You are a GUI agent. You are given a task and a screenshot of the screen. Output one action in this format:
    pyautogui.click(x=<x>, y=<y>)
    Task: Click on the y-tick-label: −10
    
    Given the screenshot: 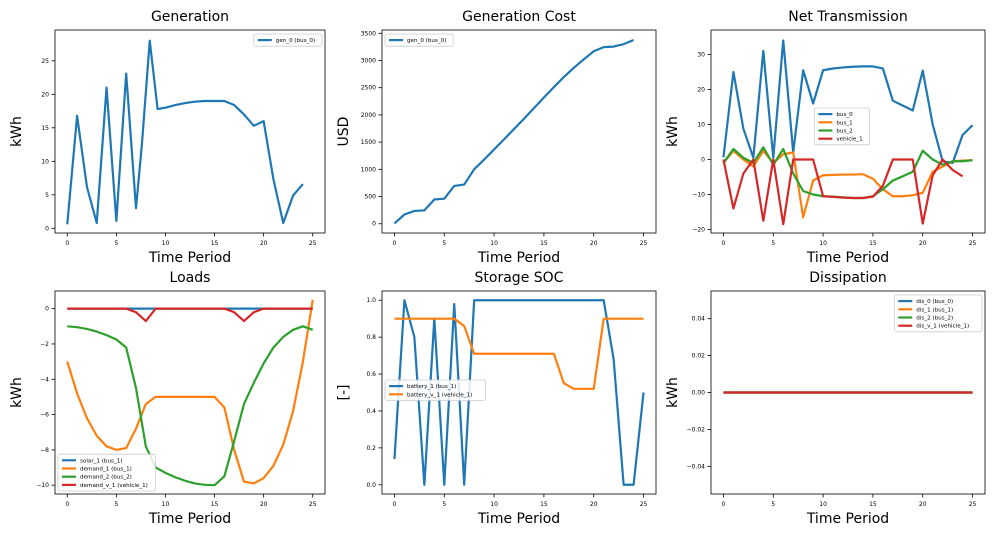 What is the action you would take?
    pyautogui.click(x=698, y=195)
    